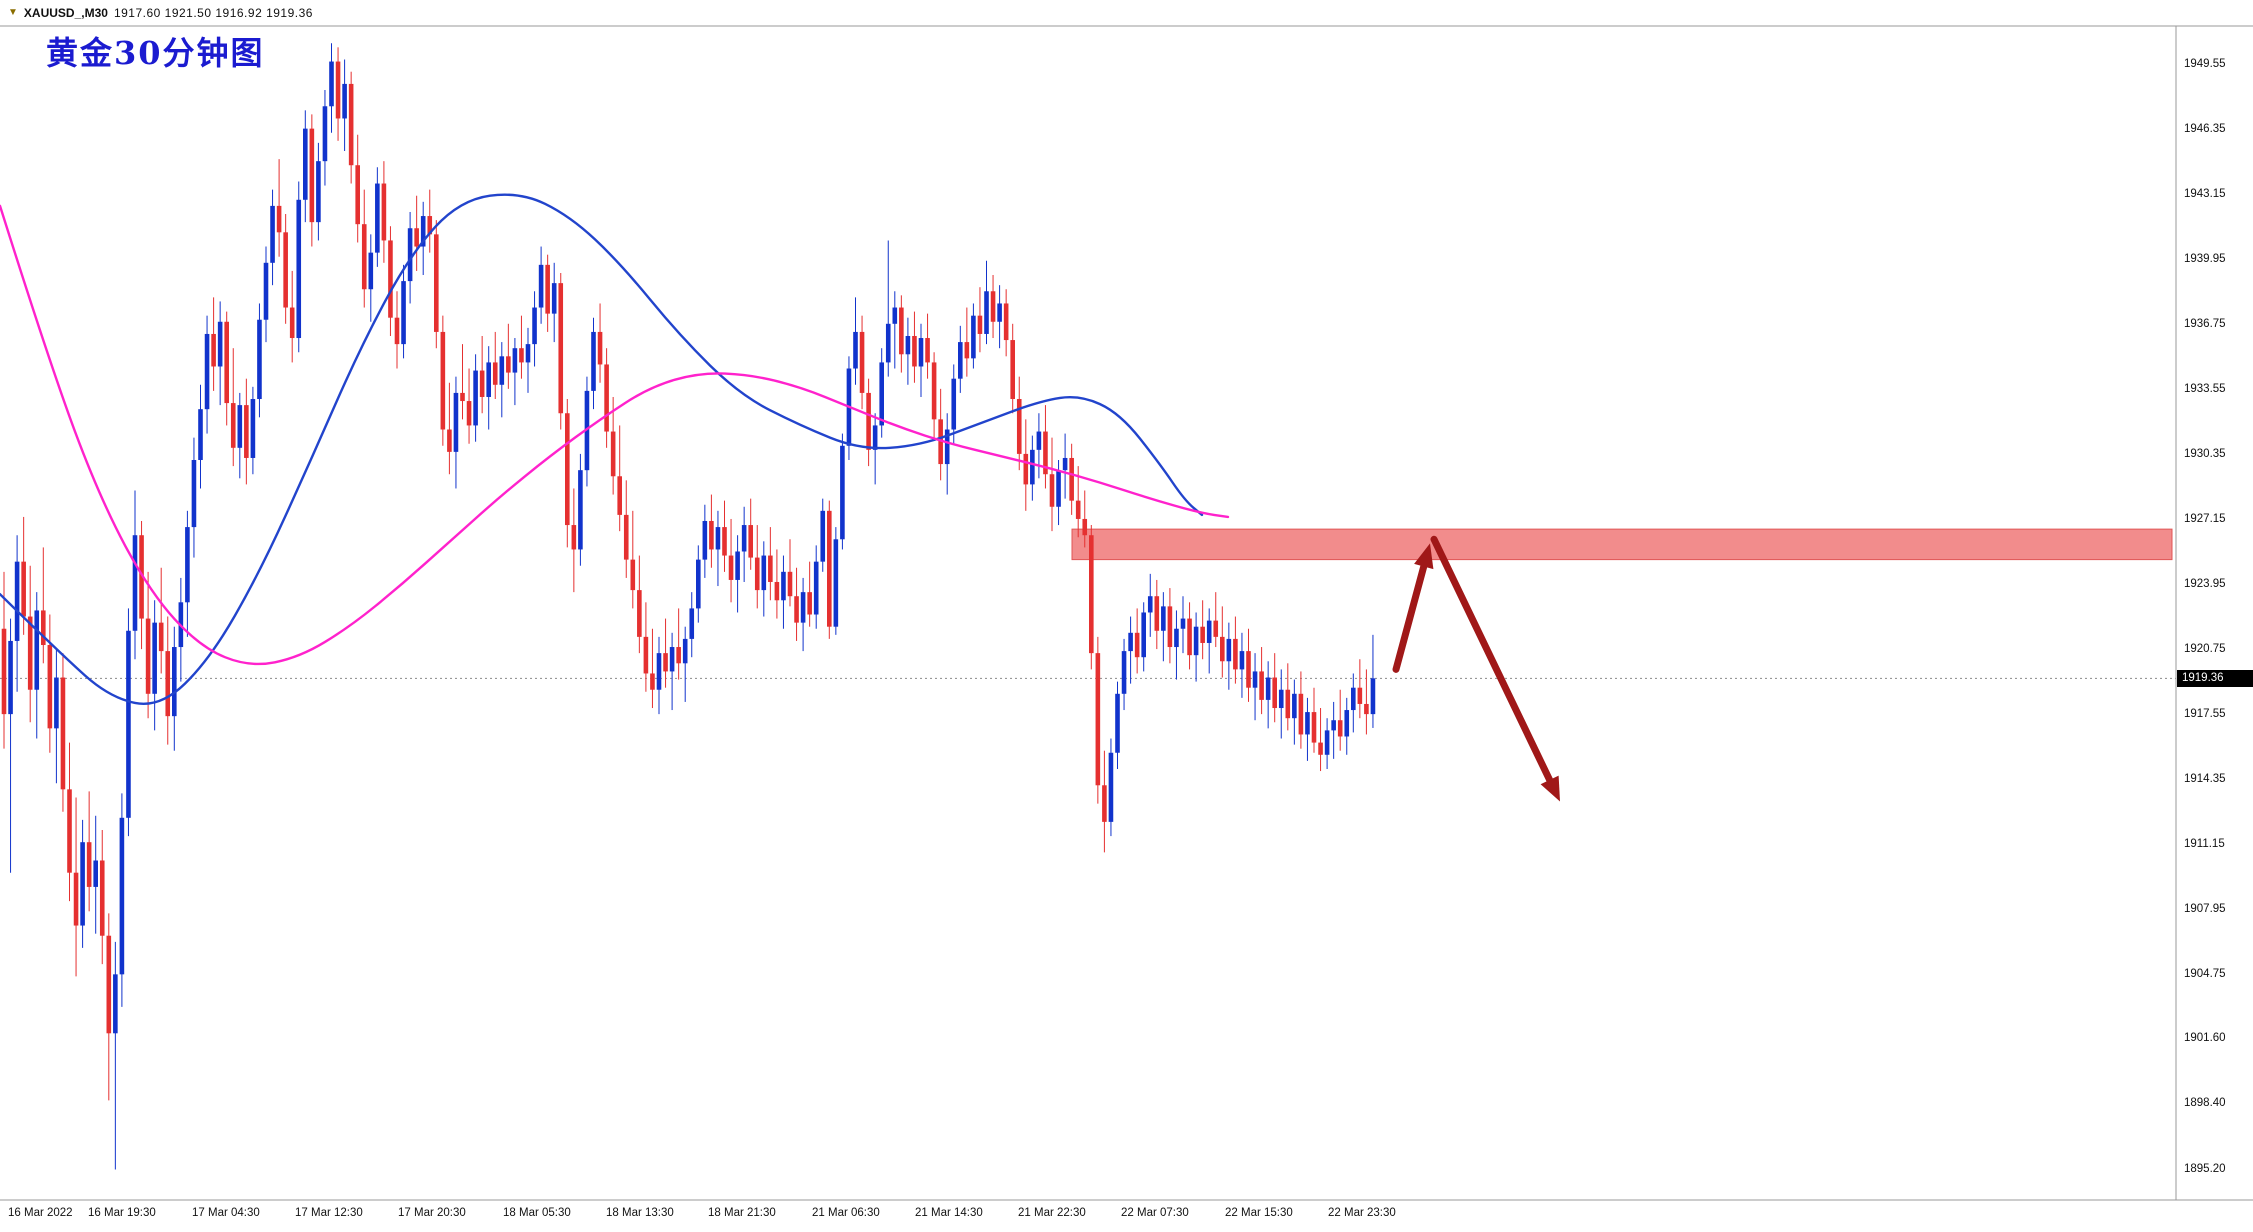 This screenshot has height=1232, width=2253. What do you see at coordinates (1622, 544) in the screenshot?
I see `resistance-zone` at bounding box center [1622, 544].